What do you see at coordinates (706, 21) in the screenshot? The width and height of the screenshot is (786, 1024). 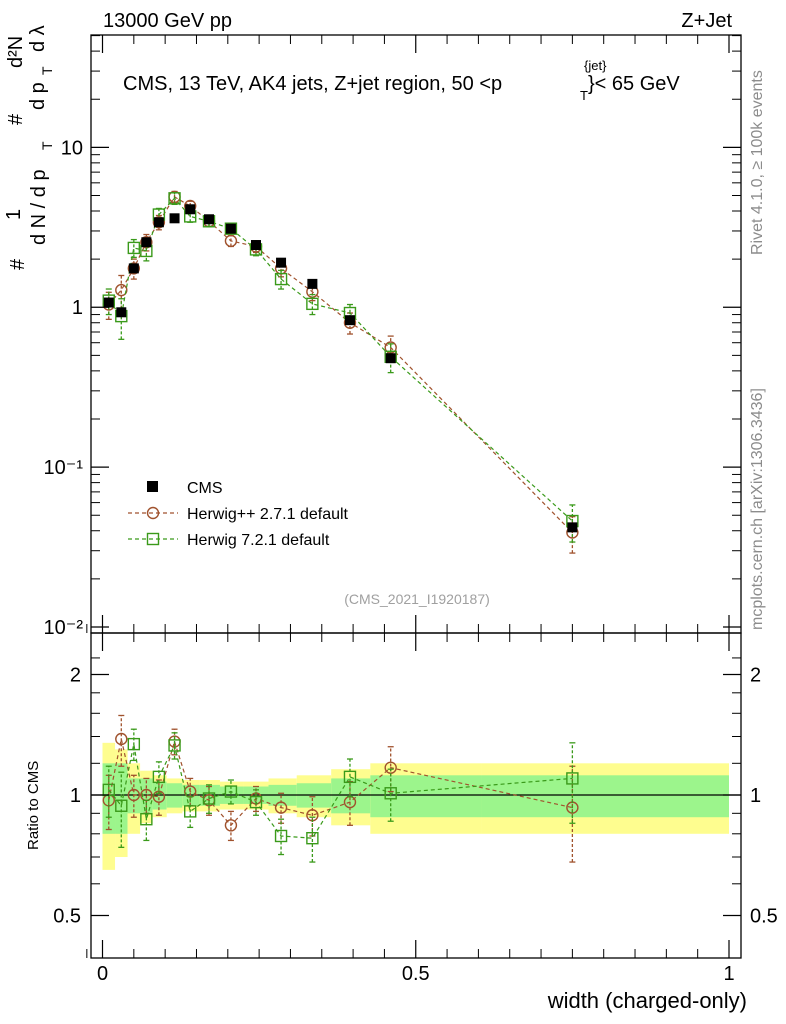 I see `header-right-title: Z+Jet` at bounding box center [706, 21].